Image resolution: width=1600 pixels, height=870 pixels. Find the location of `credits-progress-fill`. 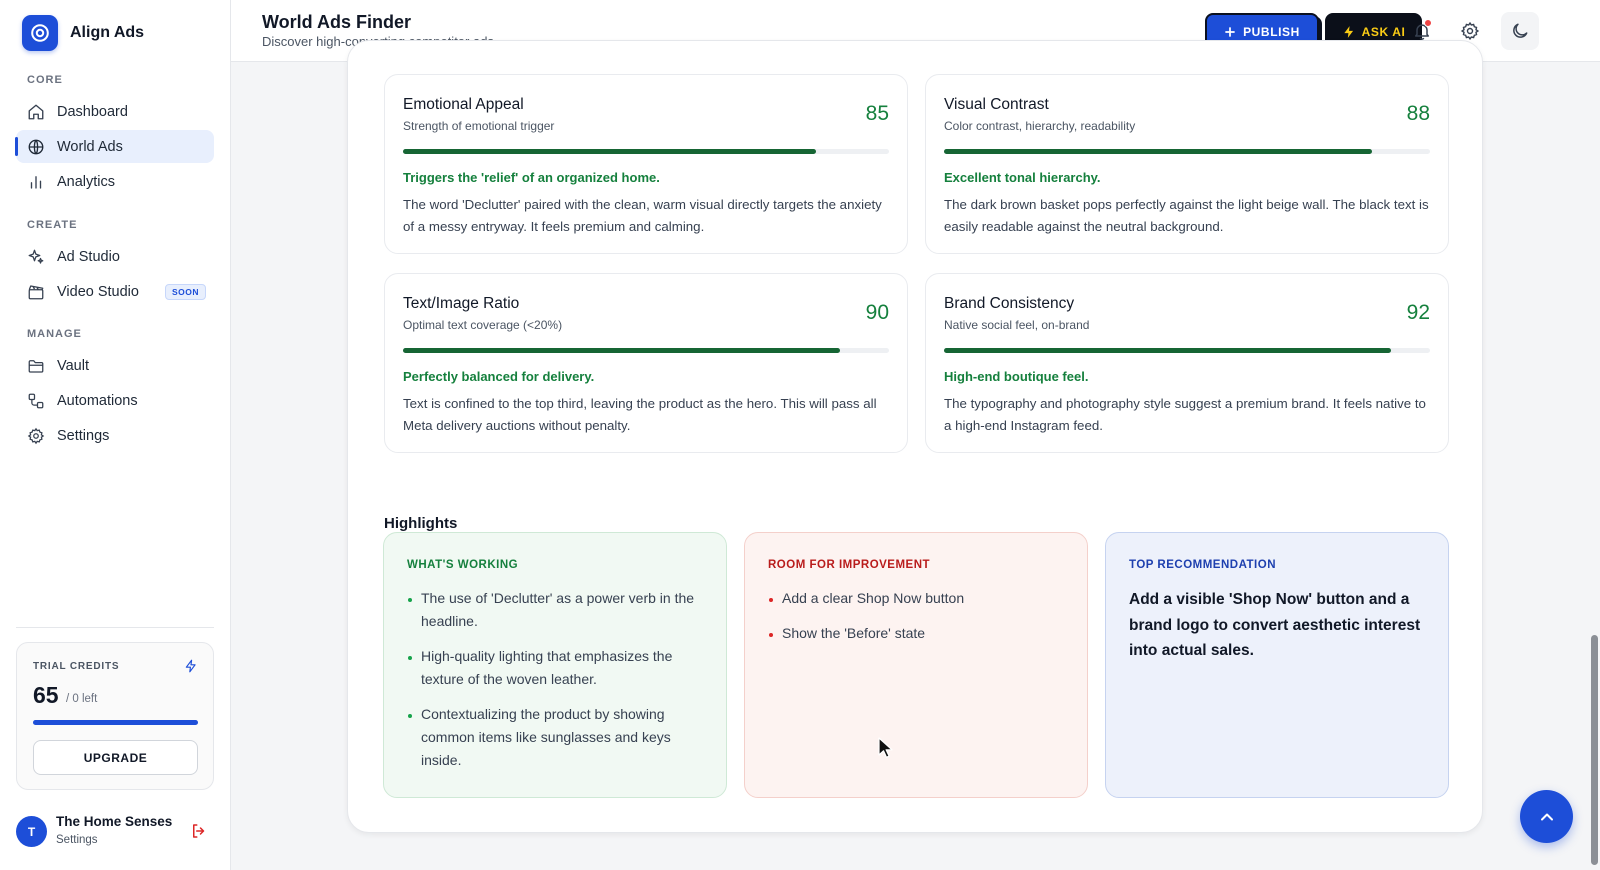

credits-progress-fill is located at coordinates (115, 722).